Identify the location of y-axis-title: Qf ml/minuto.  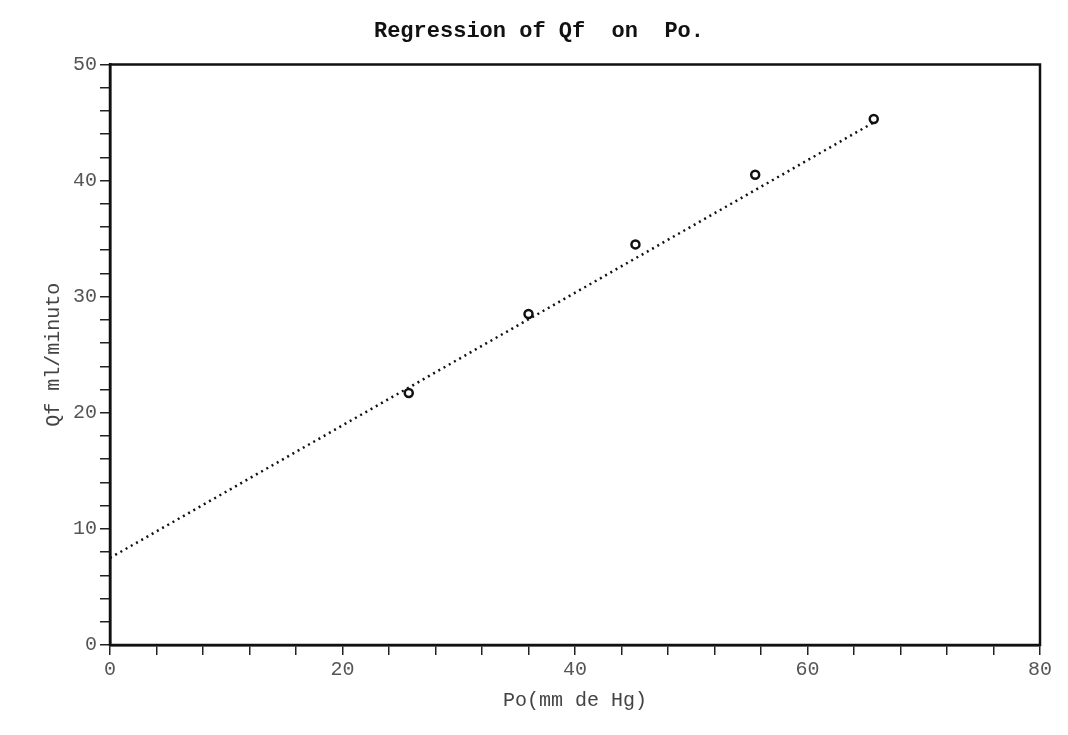
(54, 354).